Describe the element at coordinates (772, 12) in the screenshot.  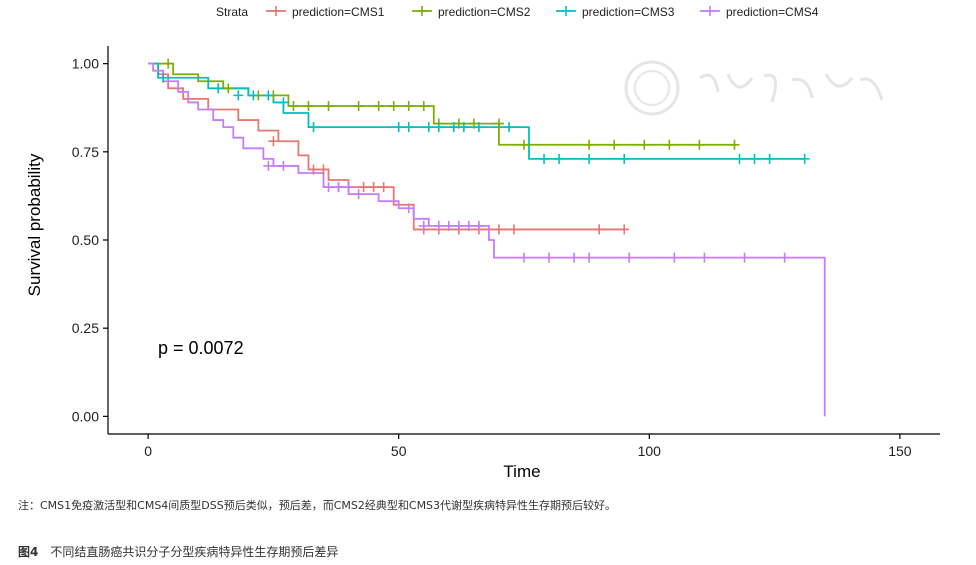
I see `legend-entry: prediction=CMS4` at that location.